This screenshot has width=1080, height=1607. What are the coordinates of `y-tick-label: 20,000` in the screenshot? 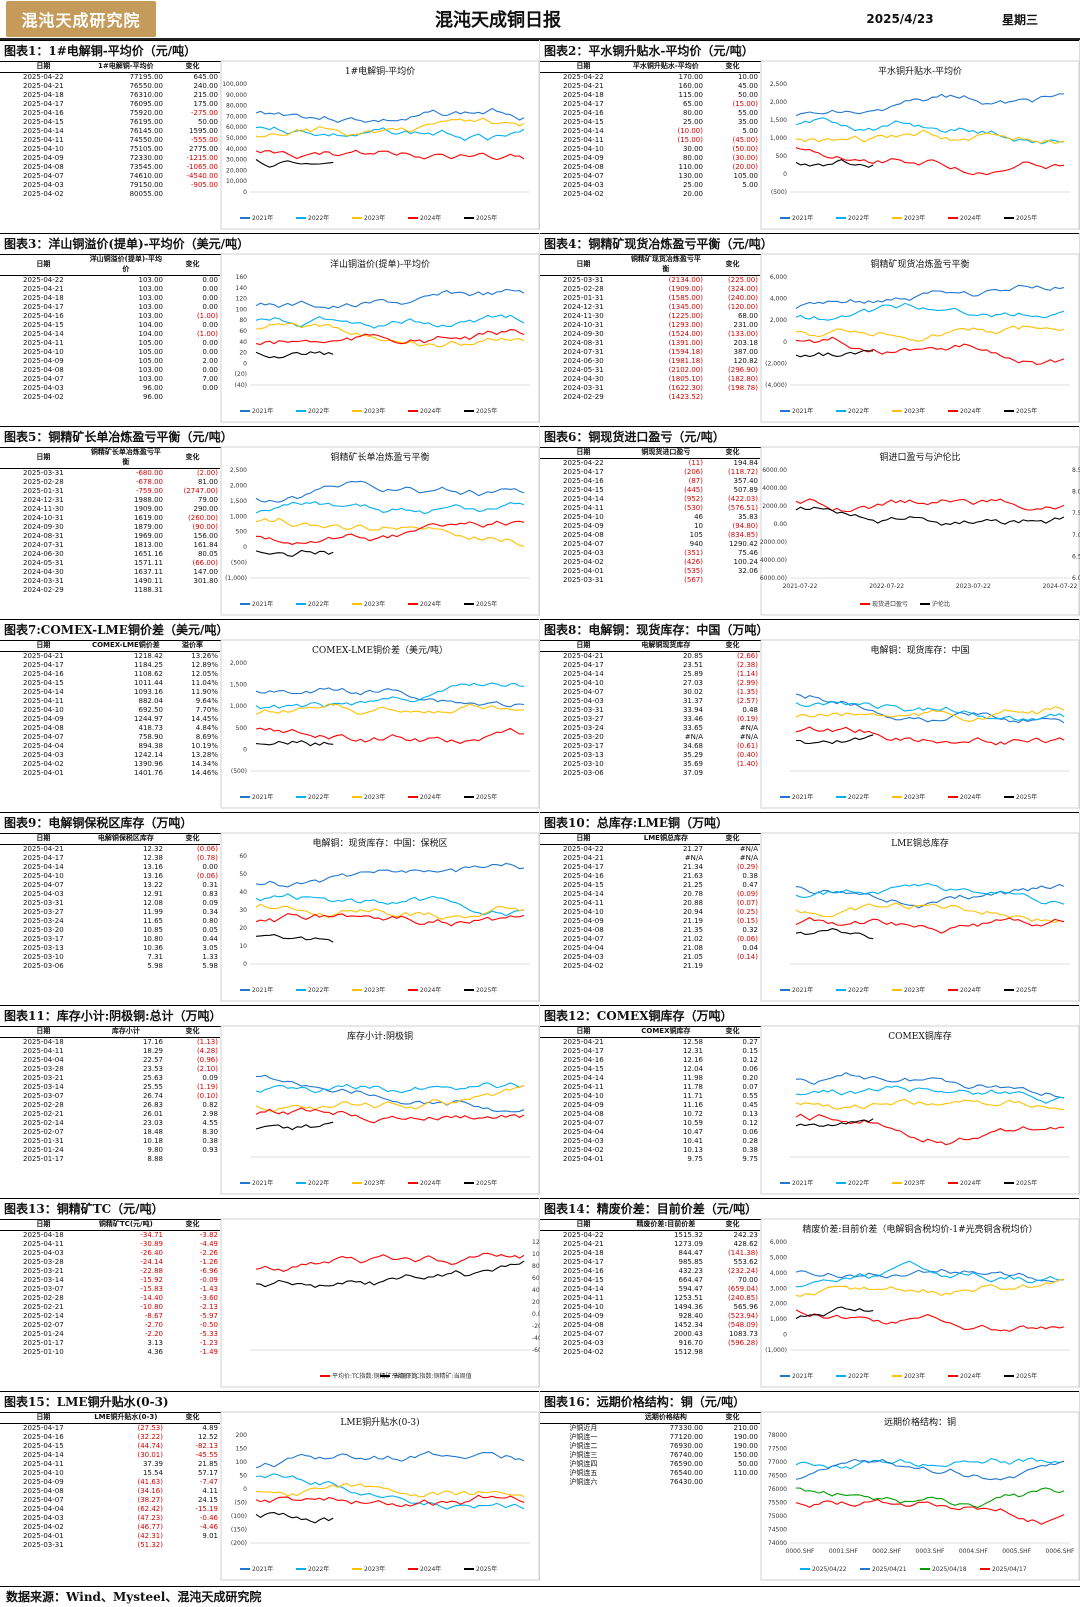 It's located at (236, 170).